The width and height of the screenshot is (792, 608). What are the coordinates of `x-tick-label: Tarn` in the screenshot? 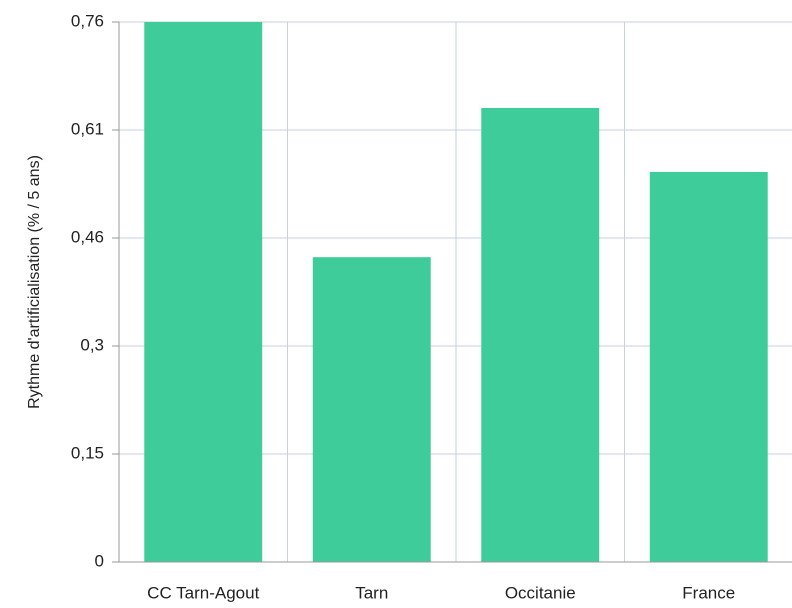 It's located at (371, 592).